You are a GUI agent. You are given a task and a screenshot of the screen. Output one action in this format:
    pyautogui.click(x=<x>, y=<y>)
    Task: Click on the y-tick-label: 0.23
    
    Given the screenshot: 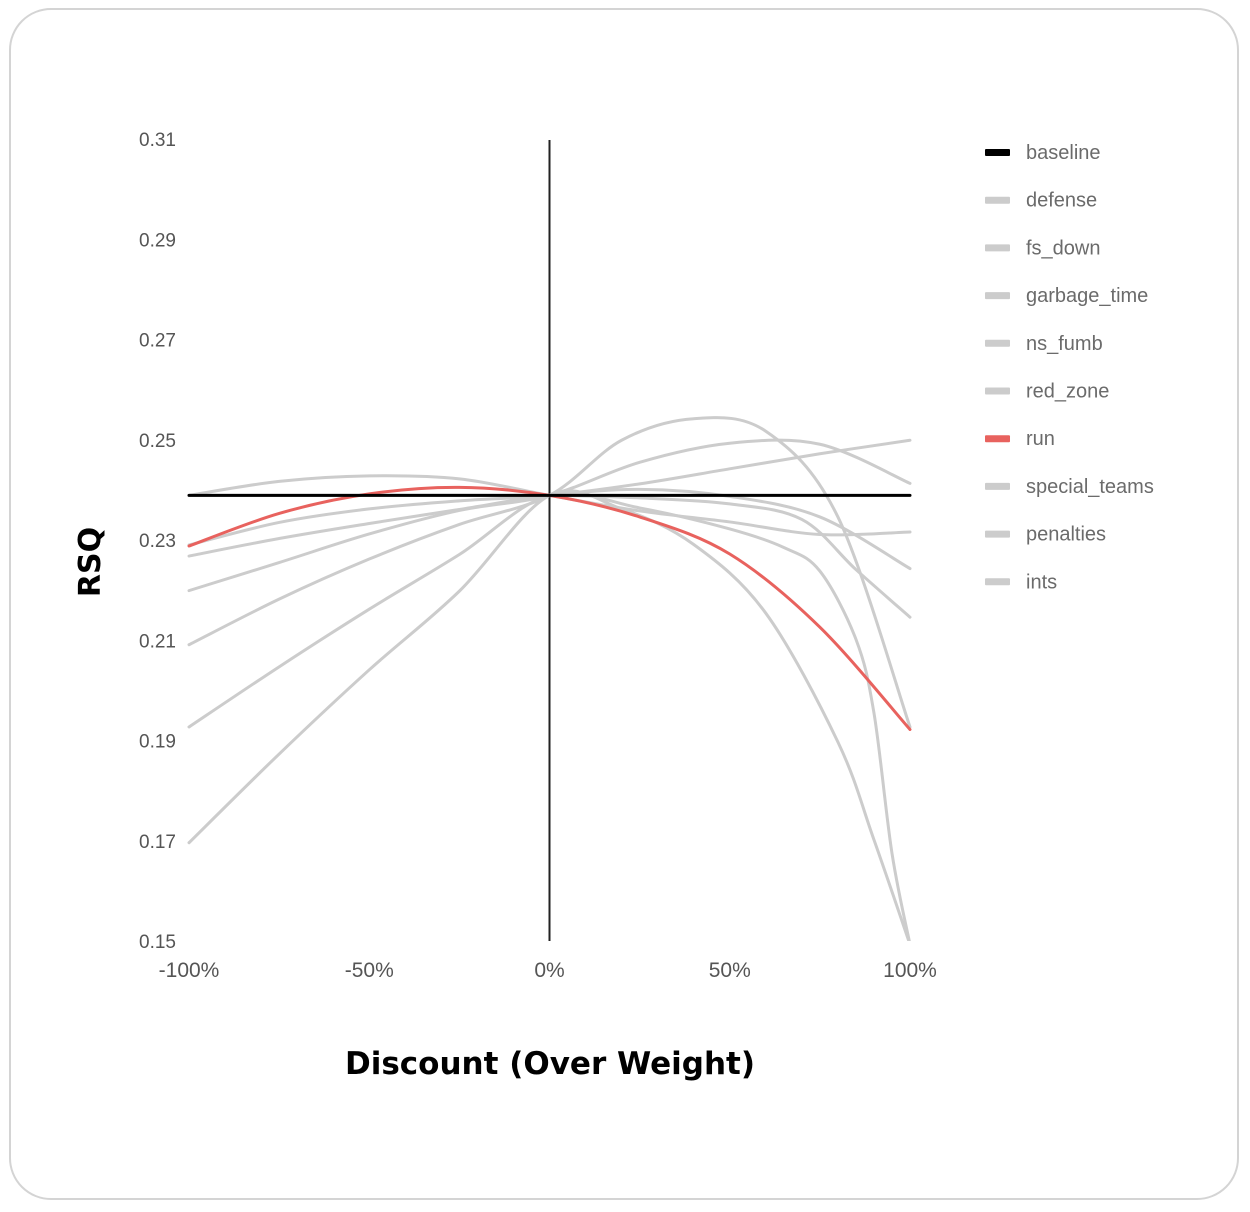 What is the action you would take?
    pyautogui.click(x=157, y=541)
    